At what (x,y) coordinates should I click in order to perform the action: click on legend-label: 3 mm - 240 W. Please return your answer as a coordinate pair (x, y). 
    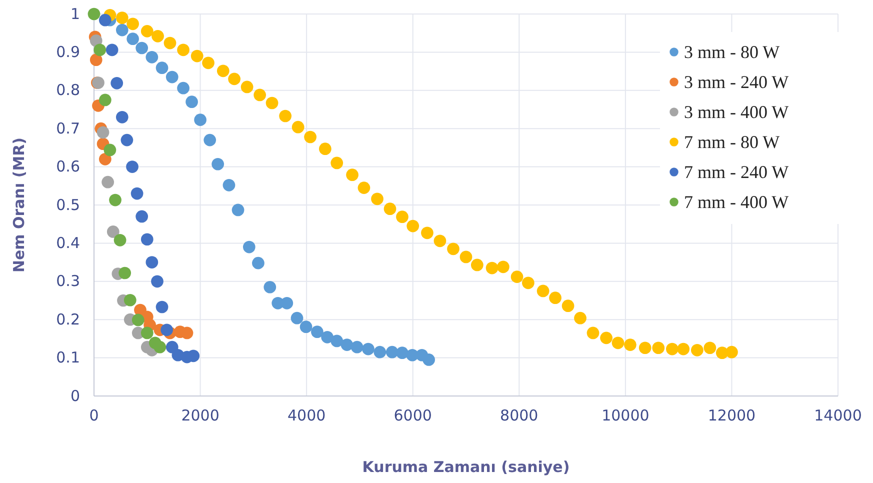
    Looking at the image, I should click on (736, 82).